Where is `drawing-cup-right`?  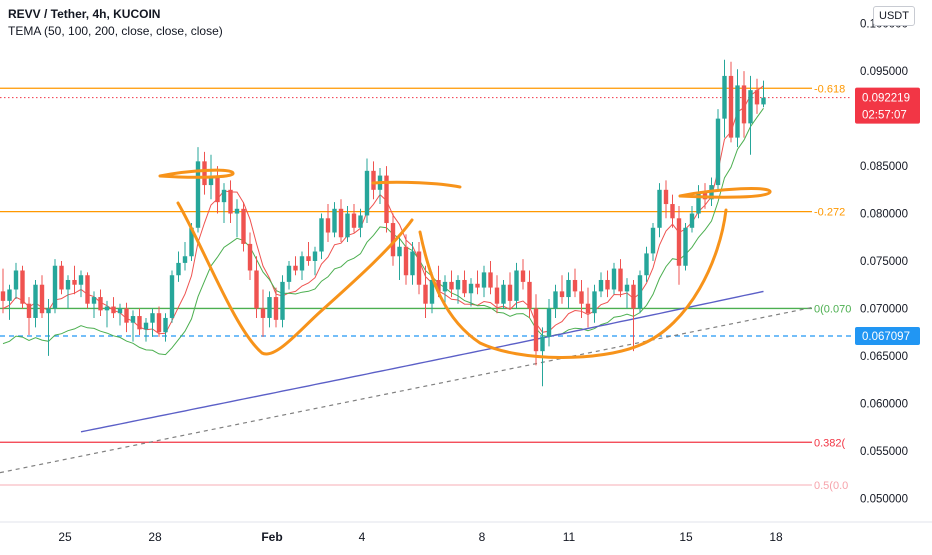 drawing-cup-right is located at coordinates (573, 283).